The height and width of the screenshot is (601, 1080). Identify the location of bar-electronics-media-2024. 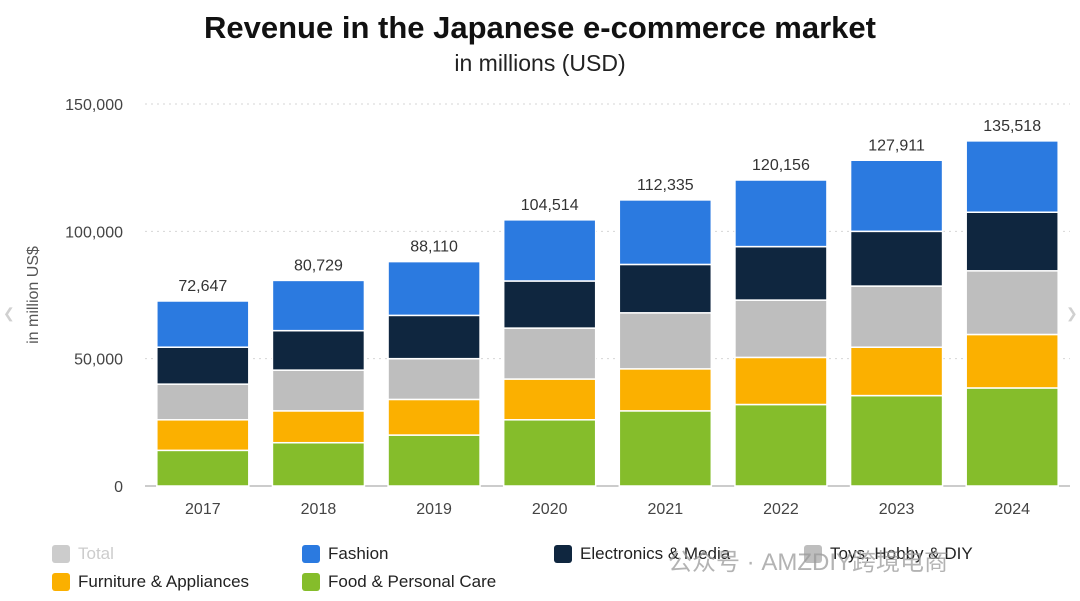
(1012, 241).